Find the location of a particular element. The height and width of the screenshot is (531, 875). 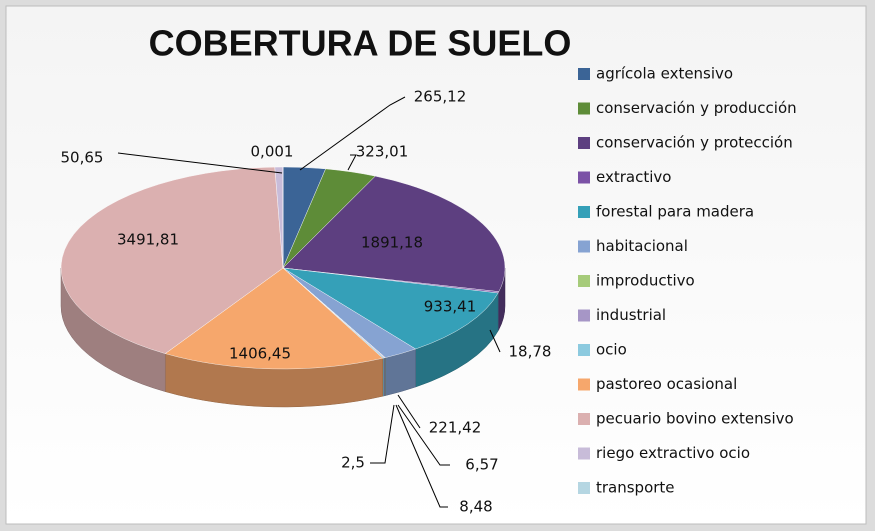

data-label: 0,001 is located at coordinates (272, 152).